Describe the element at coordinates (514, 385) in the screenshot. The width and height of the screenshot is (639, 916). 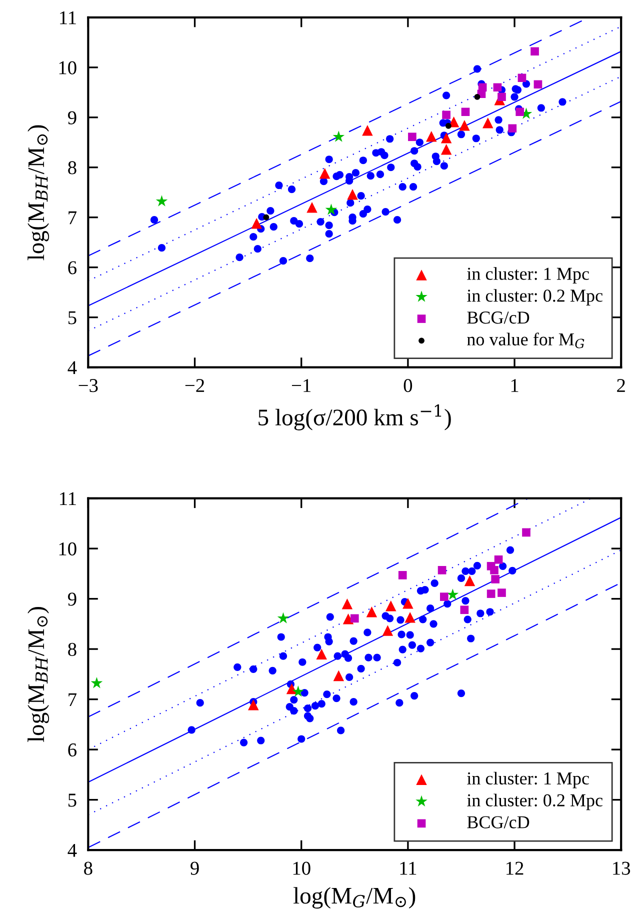
I see `x-tick-label: 1` at that location.